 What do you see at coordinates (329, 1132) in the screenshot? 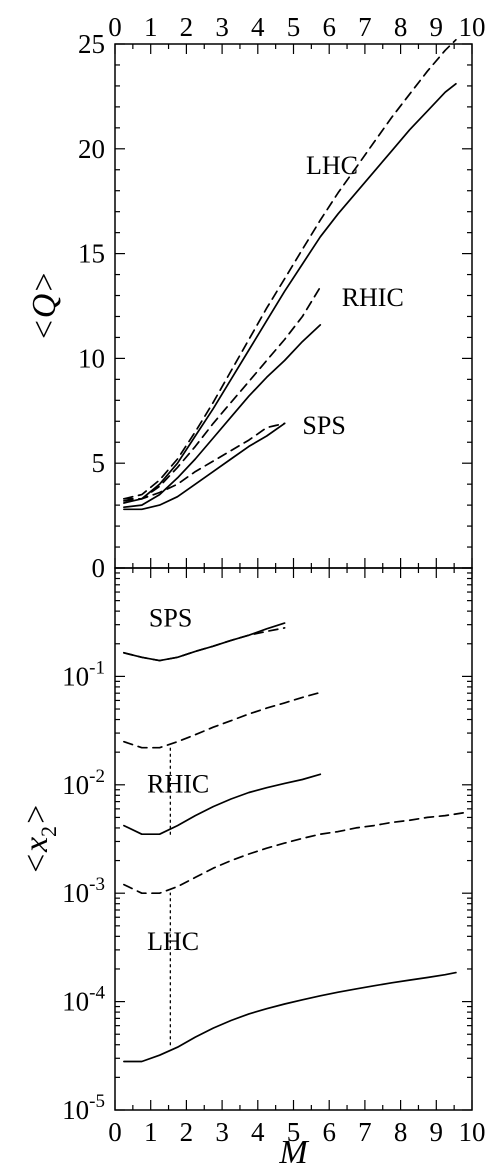
I see `bottom-x-tick-label: 6` at bounding box center [329, 1132].